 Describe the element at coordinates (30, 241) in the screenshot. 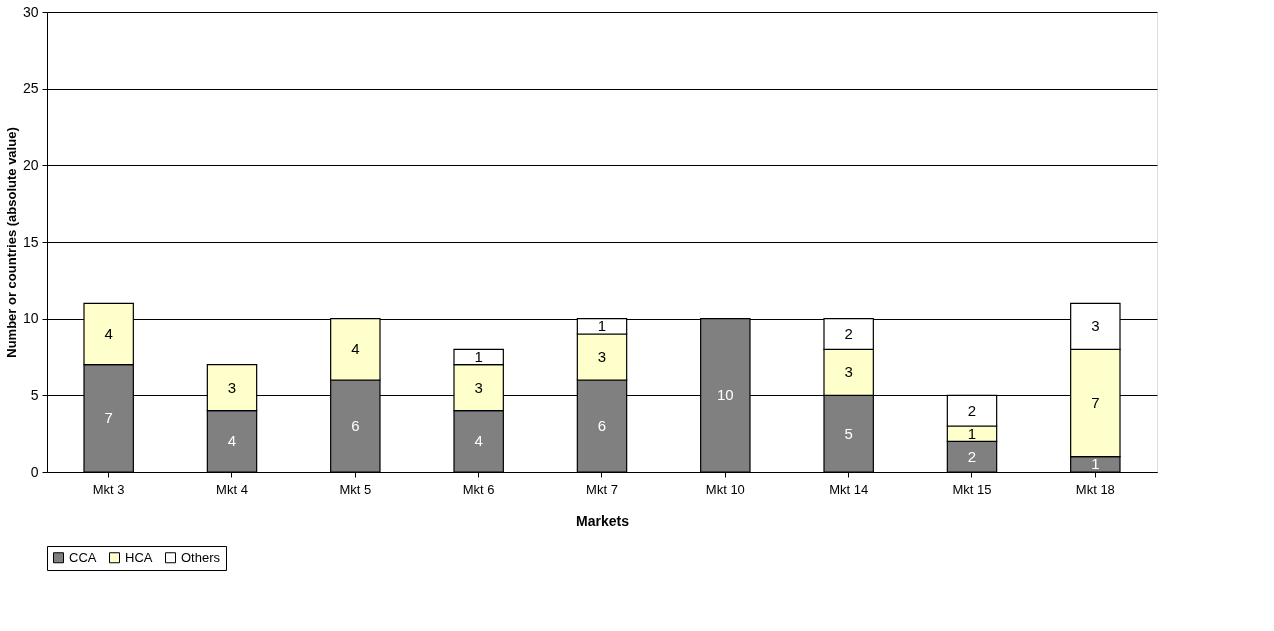

I see `y-tick-label: 15` at that location.